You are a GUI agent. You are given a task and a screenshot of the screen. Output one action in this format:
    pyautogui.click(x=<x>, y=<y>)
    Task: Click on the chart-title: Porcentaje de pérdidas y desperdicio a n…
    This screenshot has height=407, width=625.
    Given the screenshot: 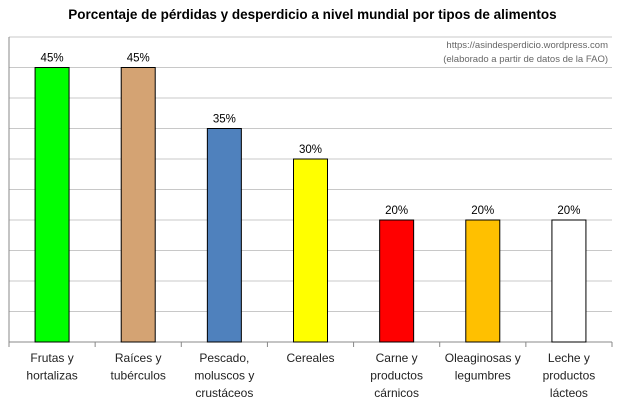 What is the action you would take?
    pyautogui.click(x=312, y=14)
    